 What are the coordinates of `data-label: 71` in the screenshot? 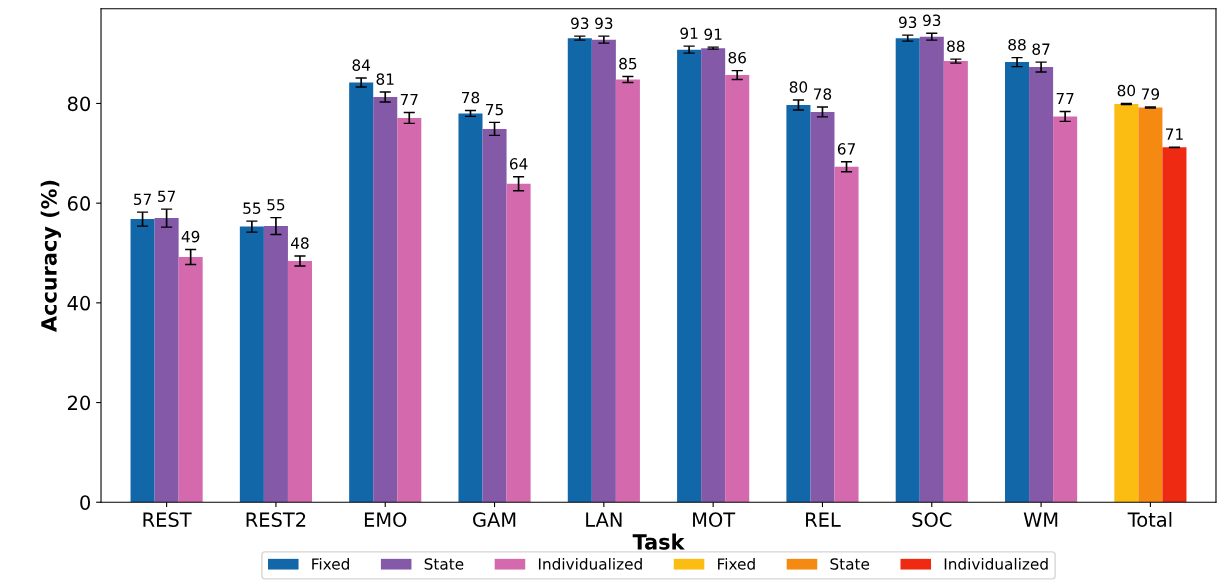 It's located at (1174, 134).